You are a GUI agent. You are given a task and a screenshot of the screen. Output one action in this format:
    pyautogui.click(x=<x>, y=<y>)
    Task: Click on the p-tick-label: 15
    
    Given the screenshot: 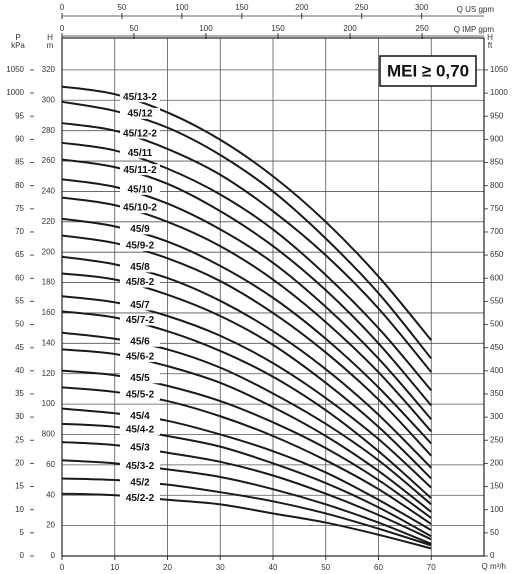 What is the action you would take?
    pyautogui.click(x=19, y=486)
    